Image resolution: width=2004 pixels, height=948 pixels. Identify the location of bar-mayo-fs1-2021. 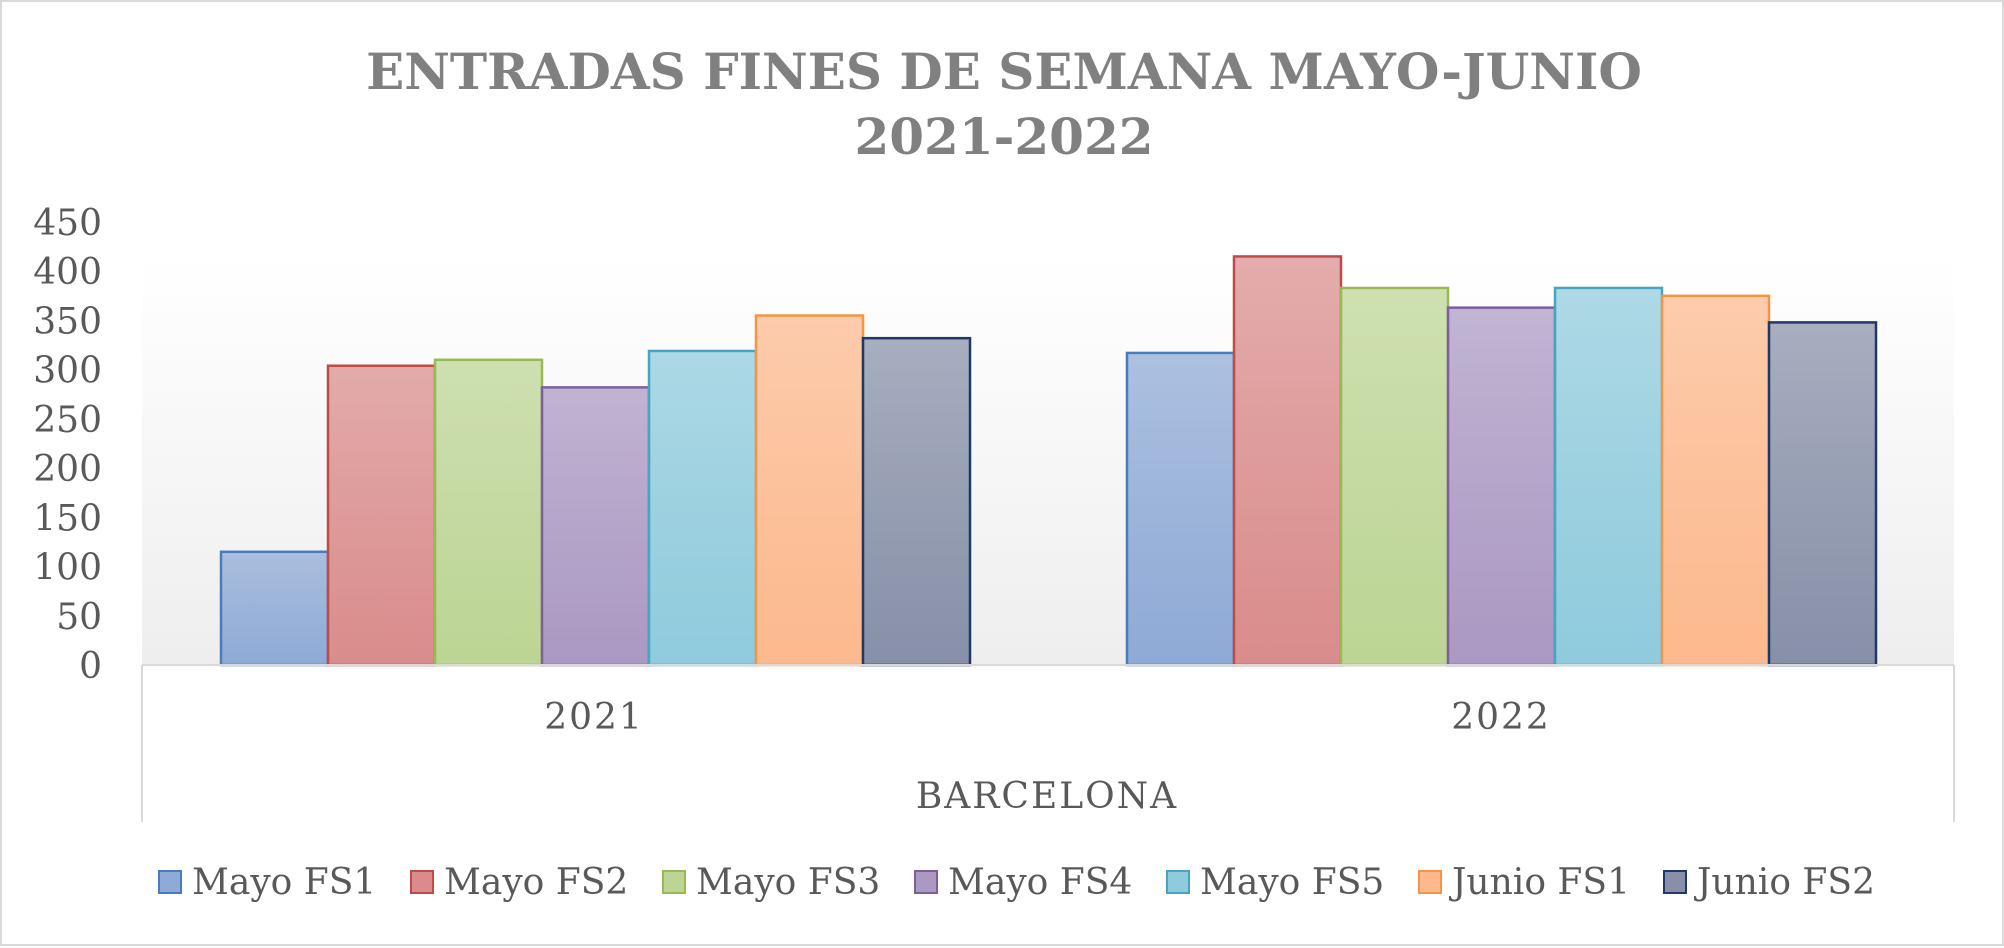
(274, 608).